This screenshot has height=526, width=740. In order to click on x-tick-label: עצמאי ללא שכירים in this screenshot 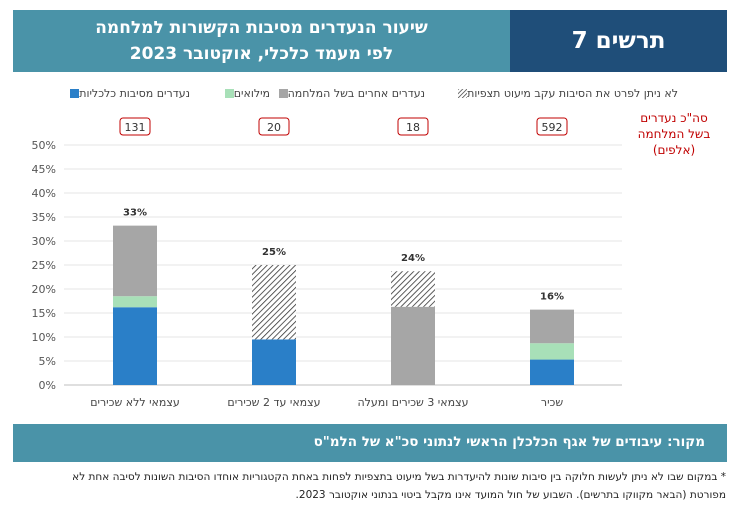, I will do `click(135, 402)`.